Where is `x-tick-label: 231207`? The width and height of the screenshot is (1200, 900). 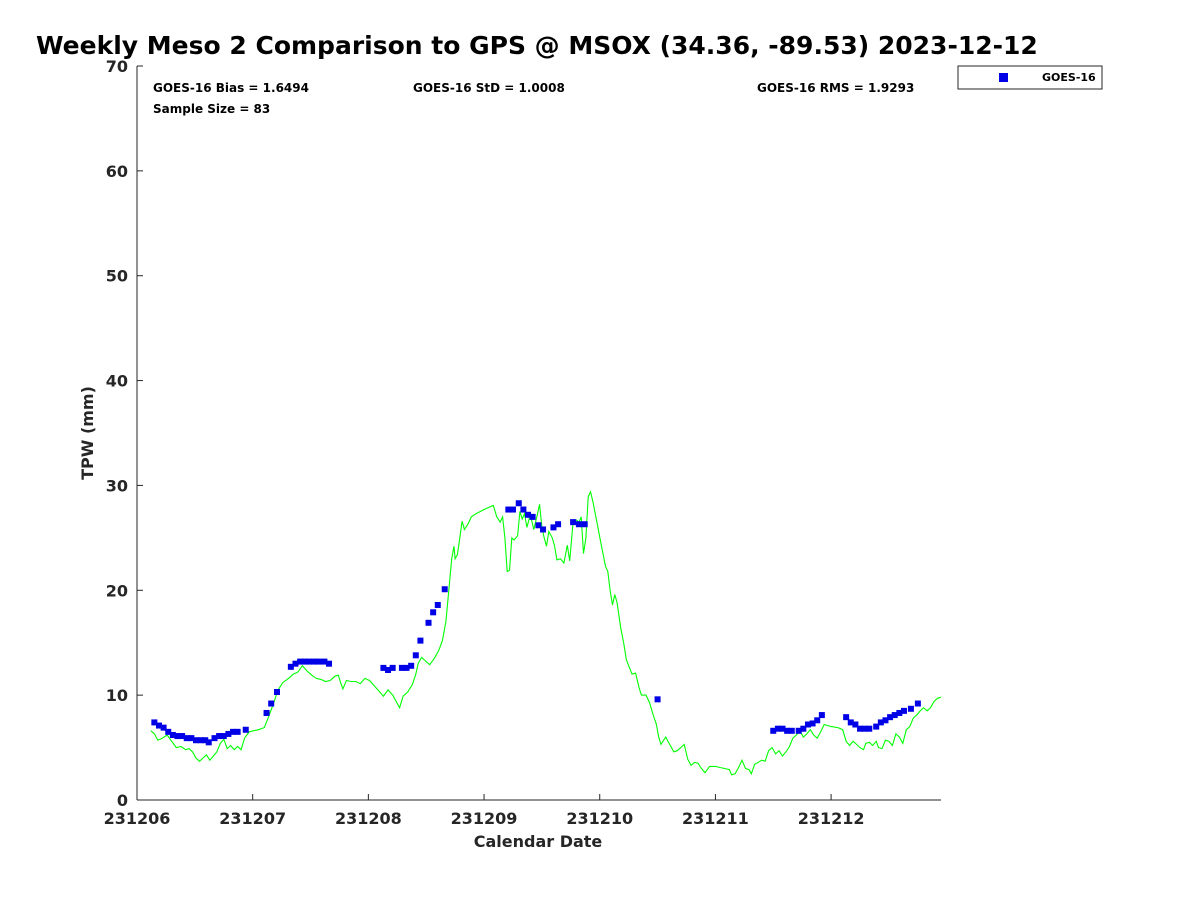 x-tick-label: 231207 is located at coordinates (252, 818).